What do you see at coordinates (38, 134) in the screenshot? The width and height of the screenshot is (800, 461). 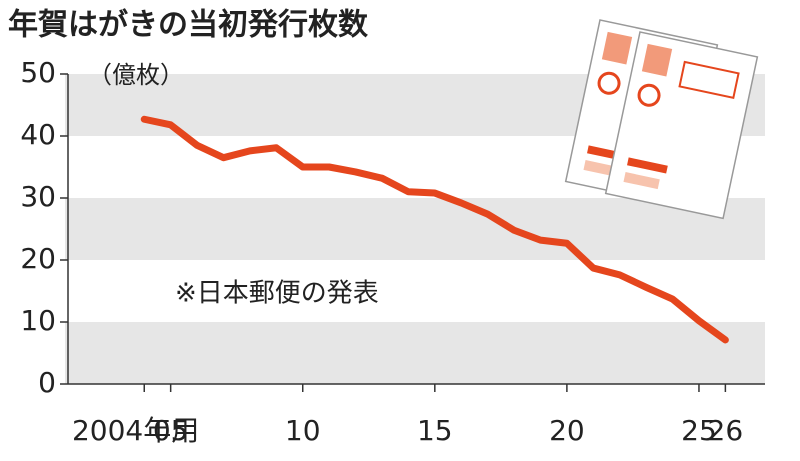 I see `y-tick-label: 40` at bounding box center [38, 134].